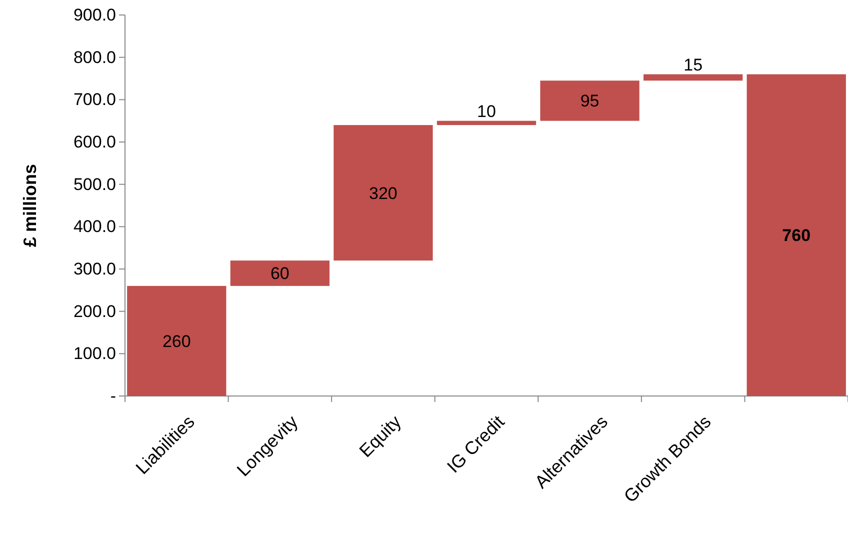 The width and height of the screenshot is (848, 533). Describe the element at coordinates (94, 14) in the screenshot. I see `y-tick-label: 900.0` at that location.